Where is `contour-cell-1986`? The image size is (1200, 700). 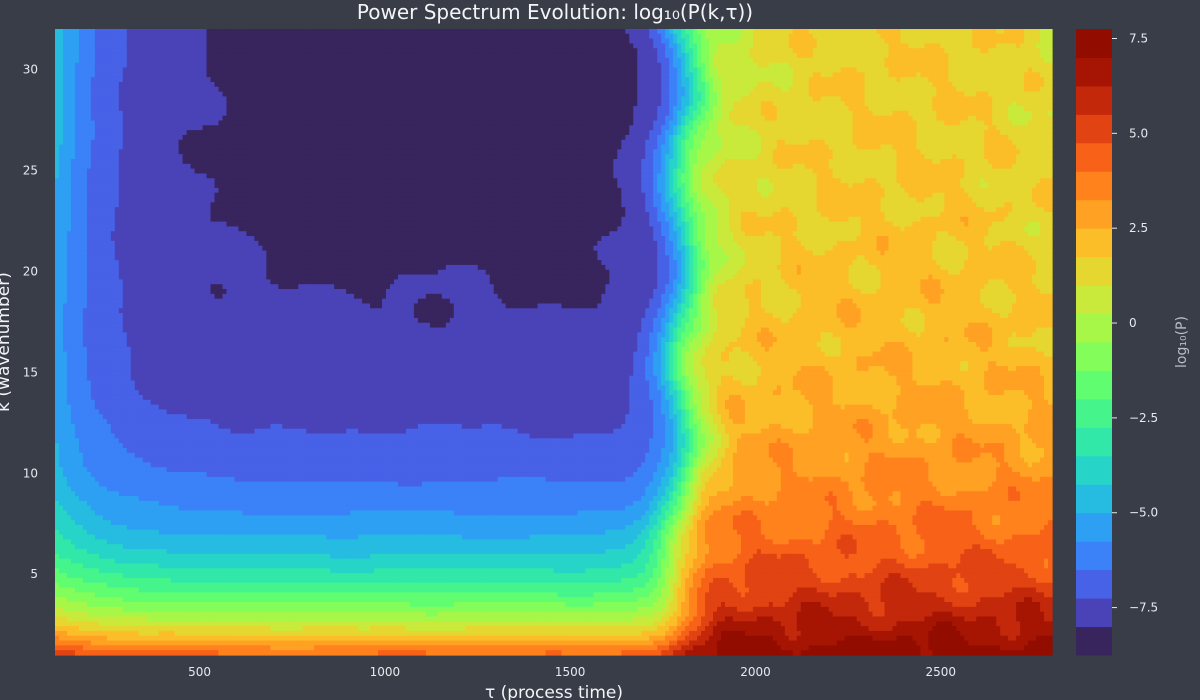
contour-cell-1986 is located at coordinates (998, 65).